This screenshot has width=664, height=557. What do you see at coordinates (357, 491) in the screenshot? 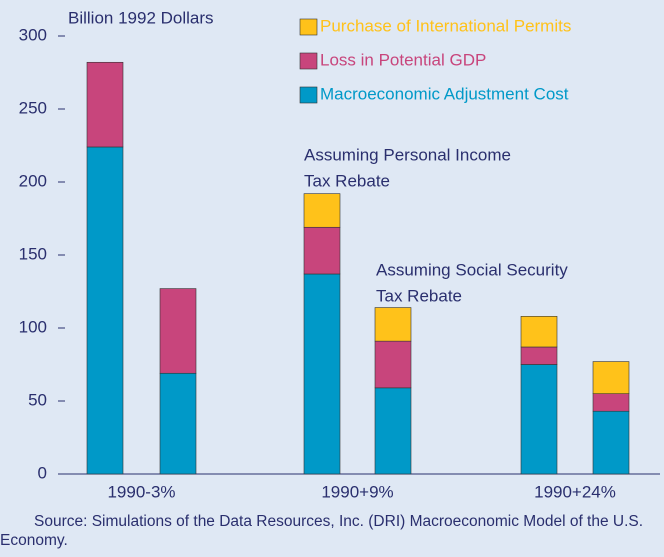
I see `x-tick-label: 1990+9%` at bounding box center [357, 491].